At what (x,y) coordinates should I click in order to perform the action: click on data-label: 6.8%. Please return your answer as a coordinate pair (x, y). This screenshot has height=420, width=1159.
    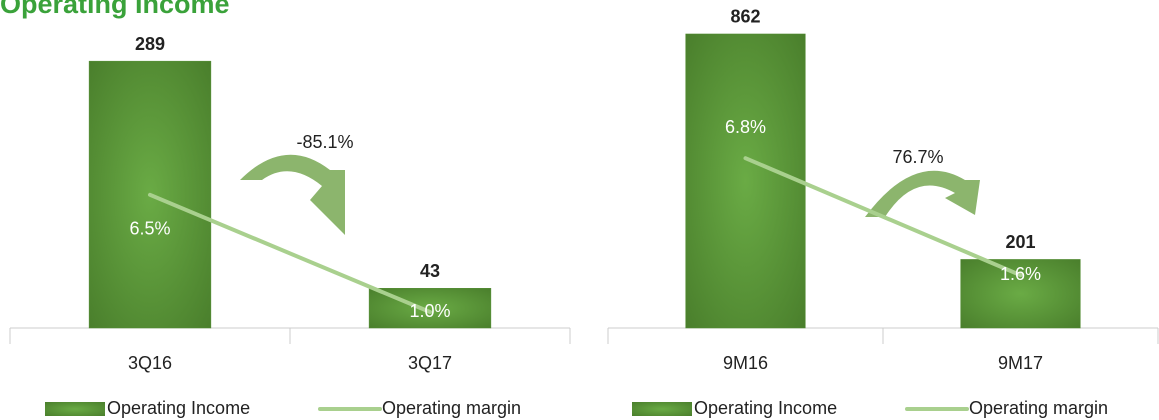
    Looking at the image, I should click on (745, 127).